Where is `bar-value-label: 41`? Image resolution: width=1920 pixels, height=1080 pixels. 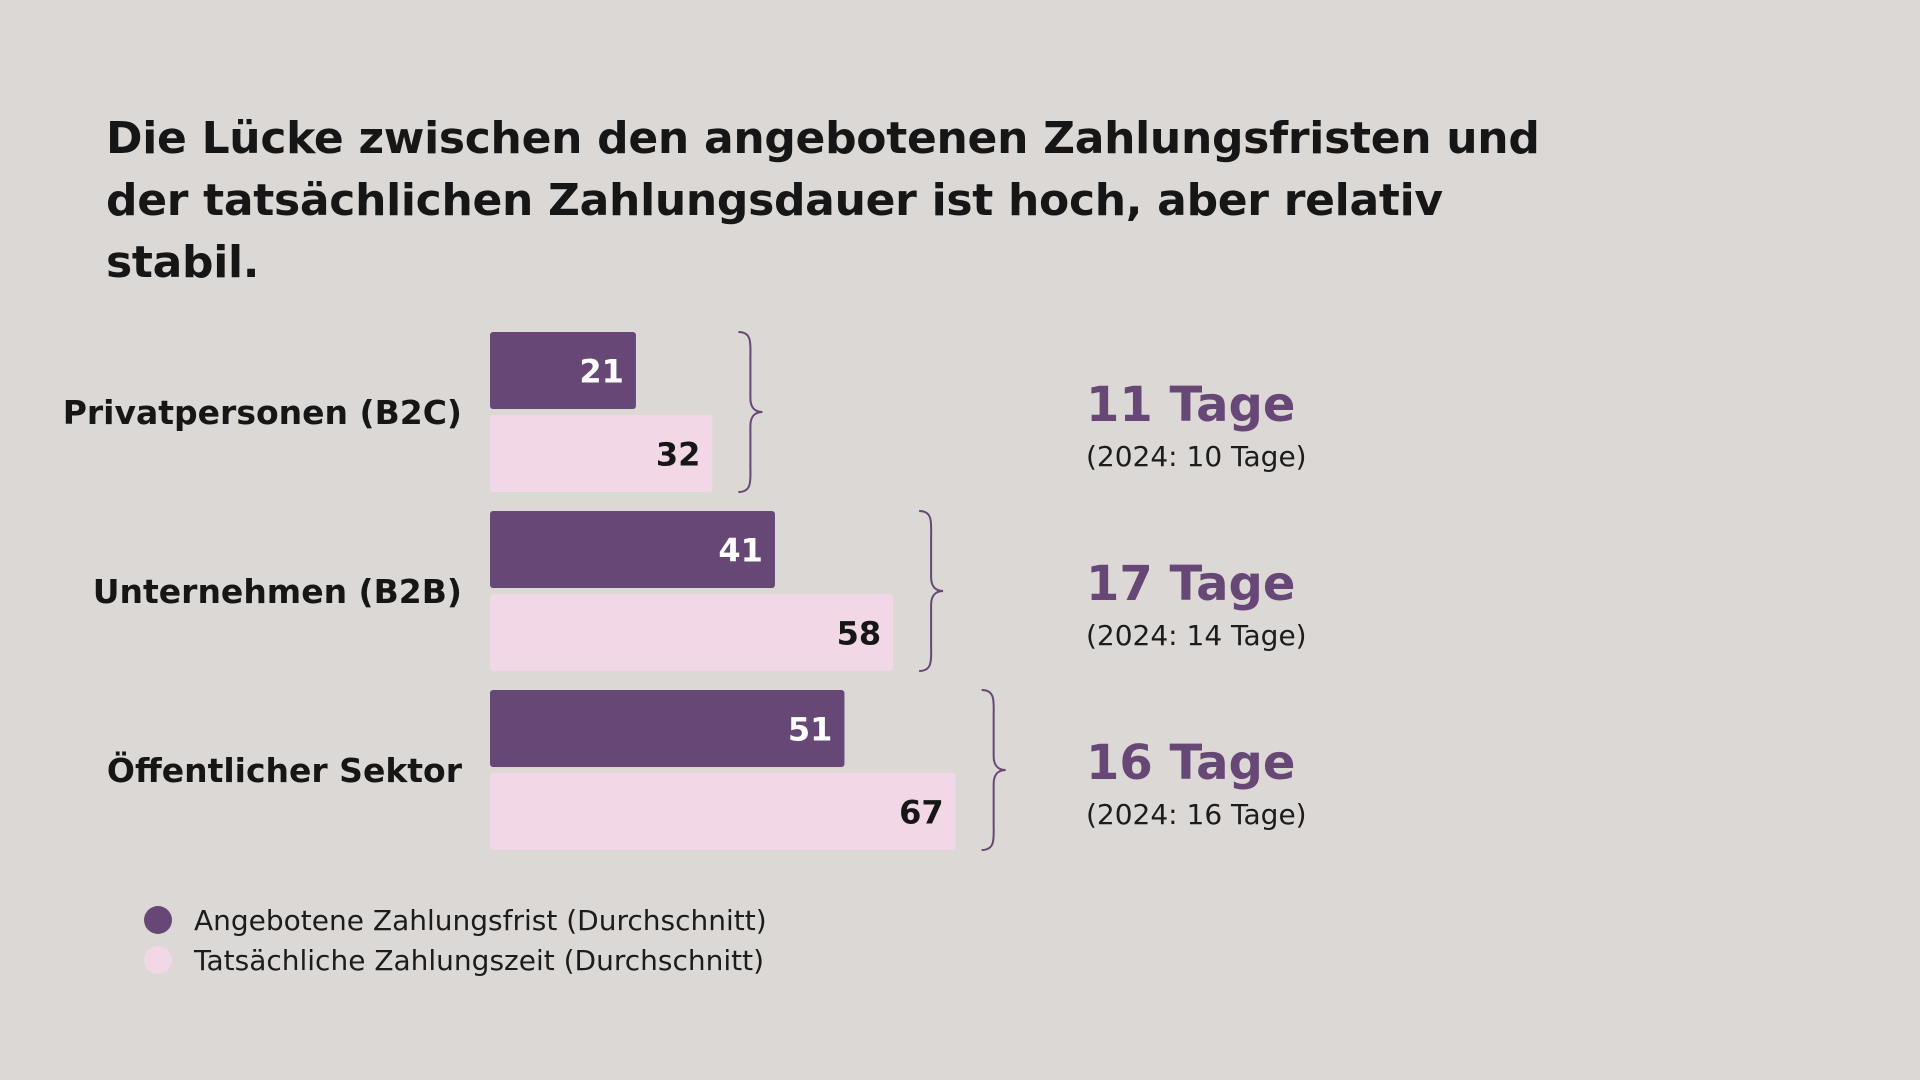
bar-value-label: 41 is located at coordinates (740, 551).